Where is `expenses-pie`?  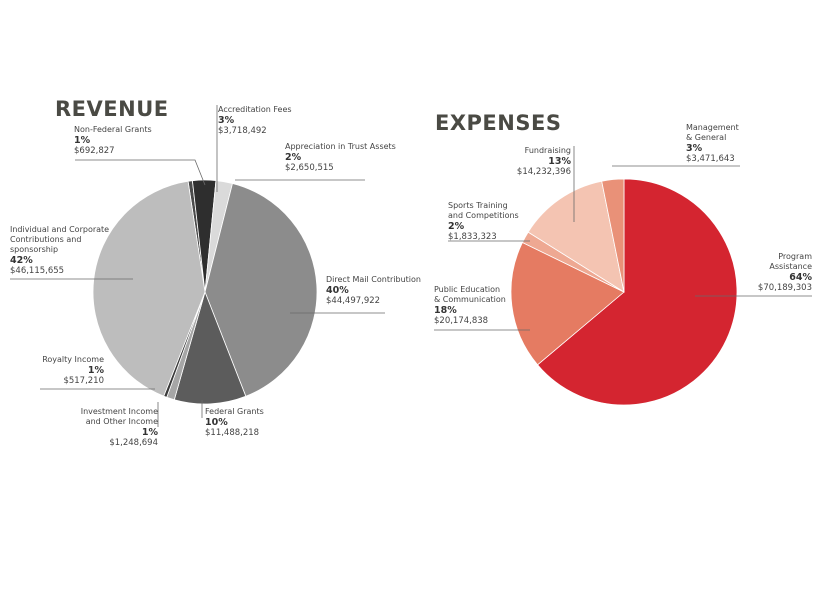 expenses-pie is located at coordinates (624, 292).